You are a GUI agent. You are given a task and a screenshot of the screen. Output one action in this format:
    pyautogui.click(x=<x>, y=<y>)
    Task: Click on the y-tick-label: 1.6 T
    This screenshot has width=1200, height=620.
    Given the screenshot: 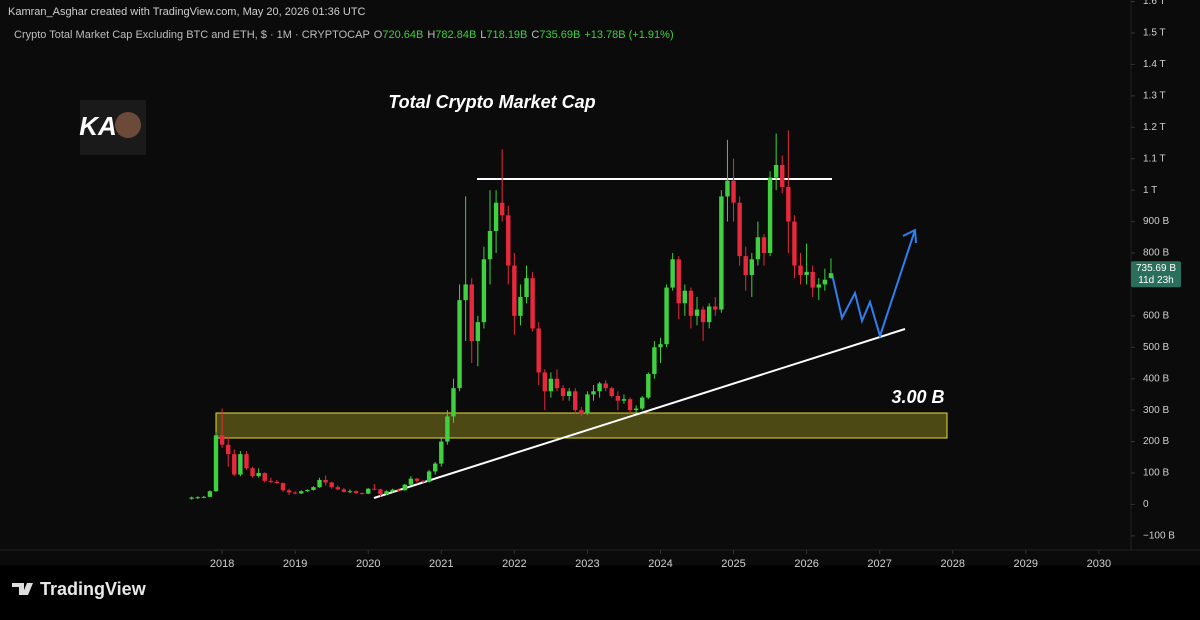 What is the action you would take?
    pyautogui.click(x=1154, y=3)
    